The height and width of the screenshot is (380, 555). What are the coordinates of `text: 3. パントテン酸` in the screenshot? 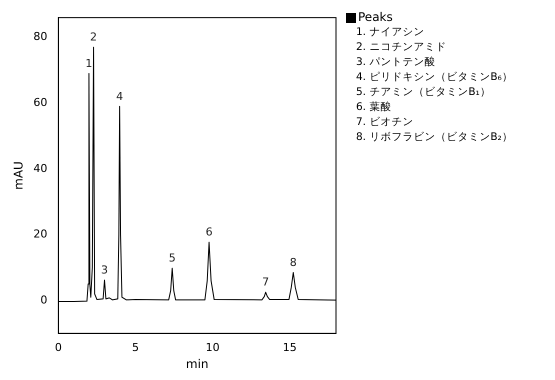 It's located at (395, 62).